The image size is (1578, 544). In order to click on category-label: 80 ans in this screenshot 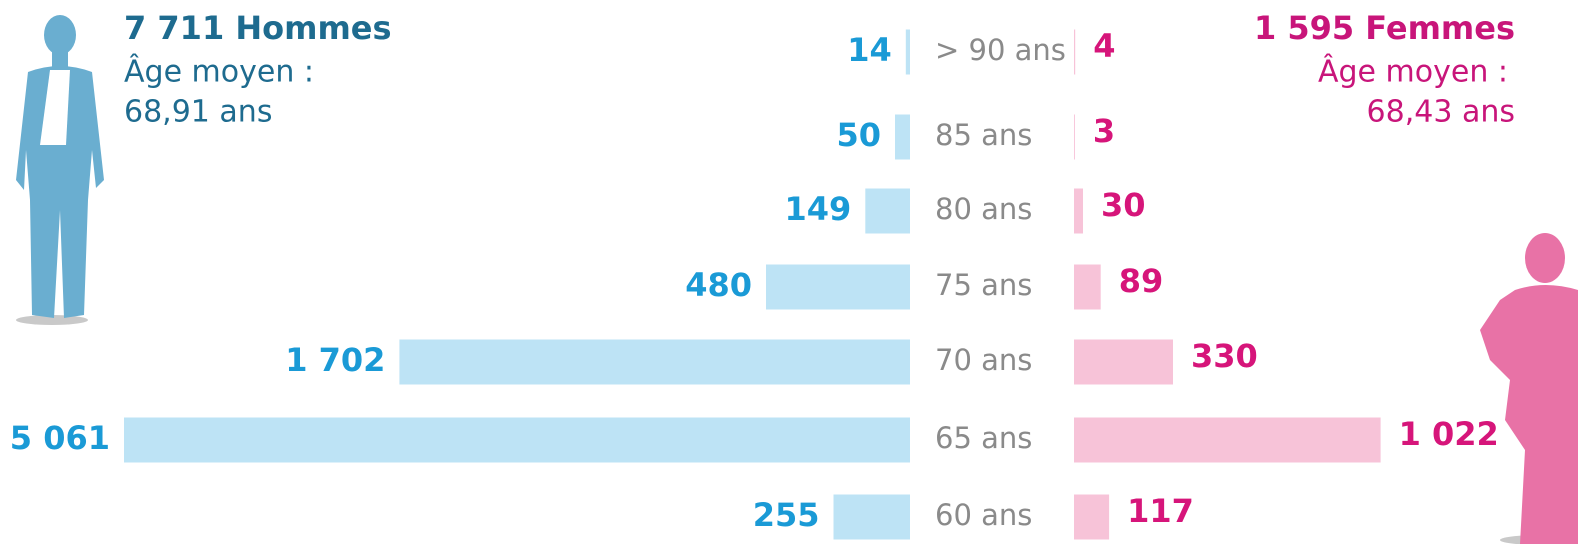, I will do `click(983, 209)`.